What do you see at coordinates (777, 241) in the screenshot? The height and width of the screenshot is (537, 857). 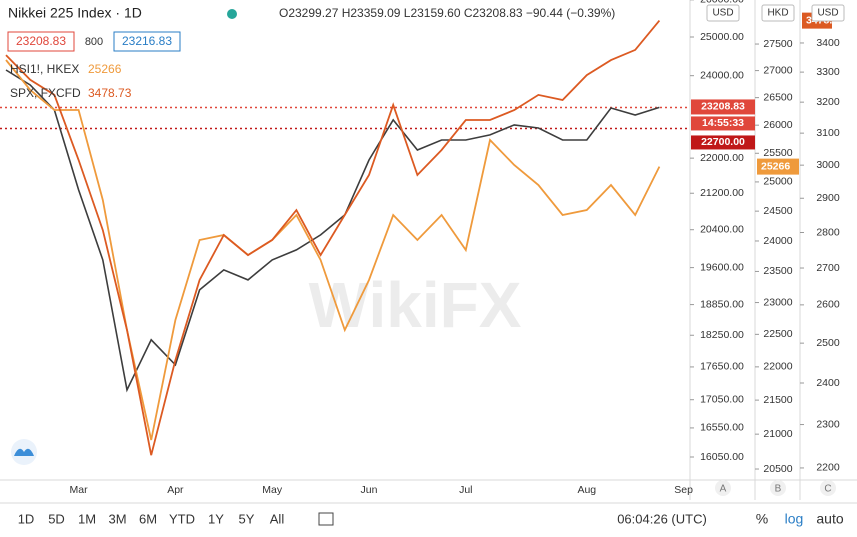 I see `y2-tick-label: 24000` at bounding box center [777, 241].